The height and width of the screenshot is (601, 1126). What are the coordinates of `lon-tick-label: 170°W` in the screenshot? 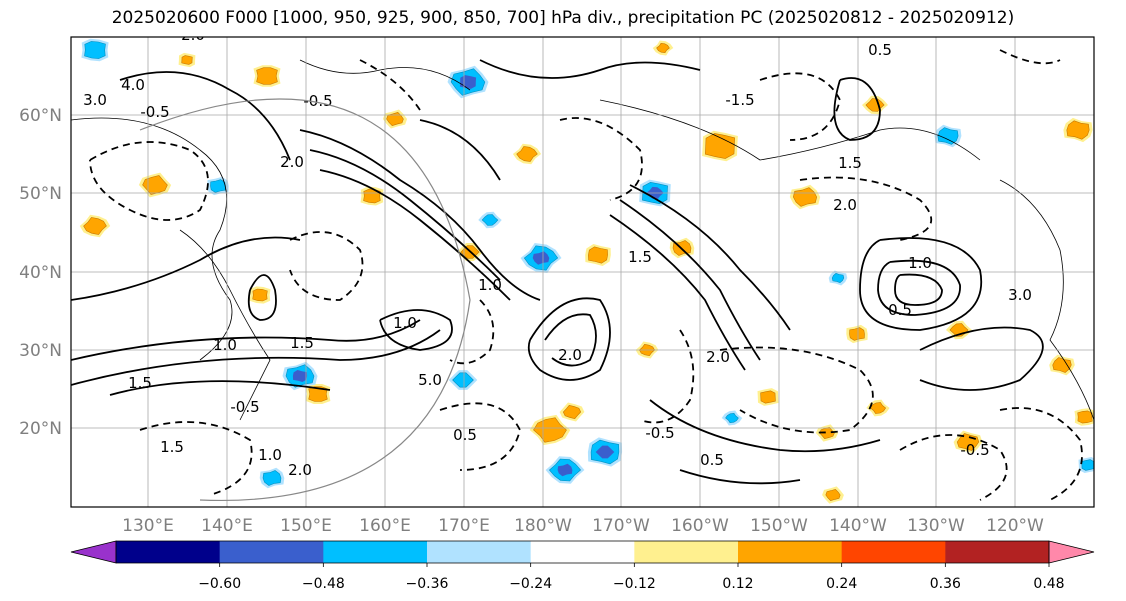 It's located at (621, 526).